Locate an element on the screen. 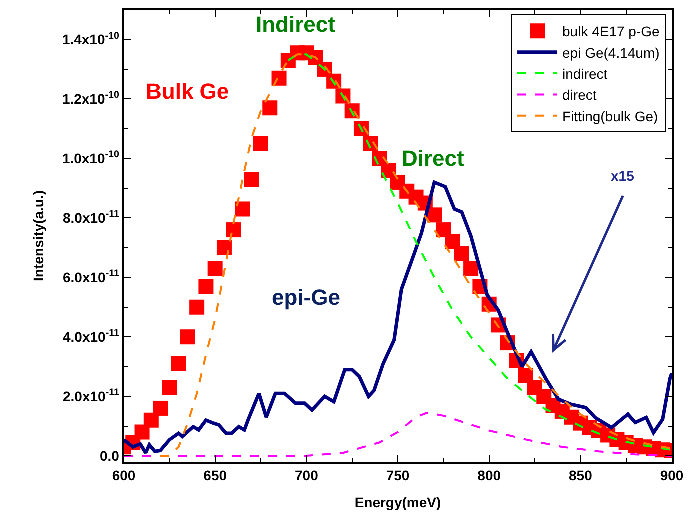 The image size is (692, 530). x-tick-label: 600 is located at coordinates (124, 476).